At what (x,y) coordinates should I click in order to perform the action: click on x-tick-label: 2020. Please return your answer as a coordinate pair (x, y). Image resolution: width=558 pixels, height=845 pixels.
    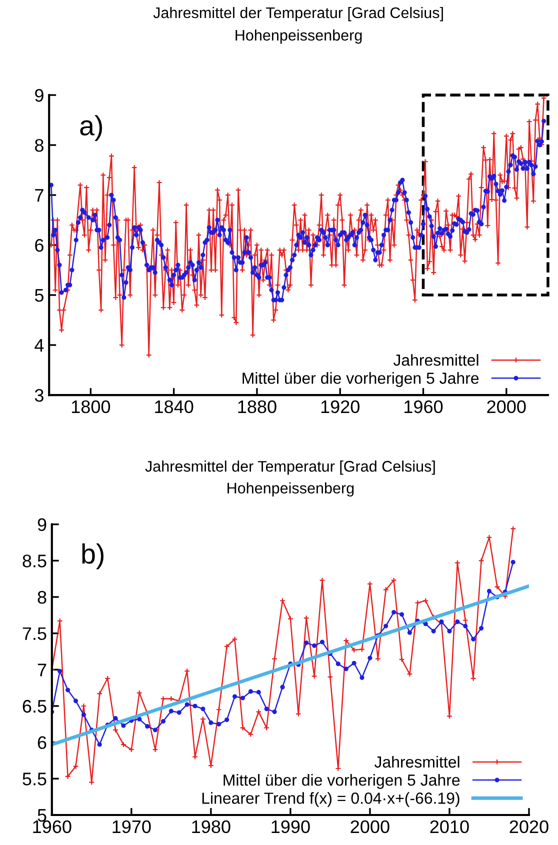
    Looking at the image, I should click on (529, 827).